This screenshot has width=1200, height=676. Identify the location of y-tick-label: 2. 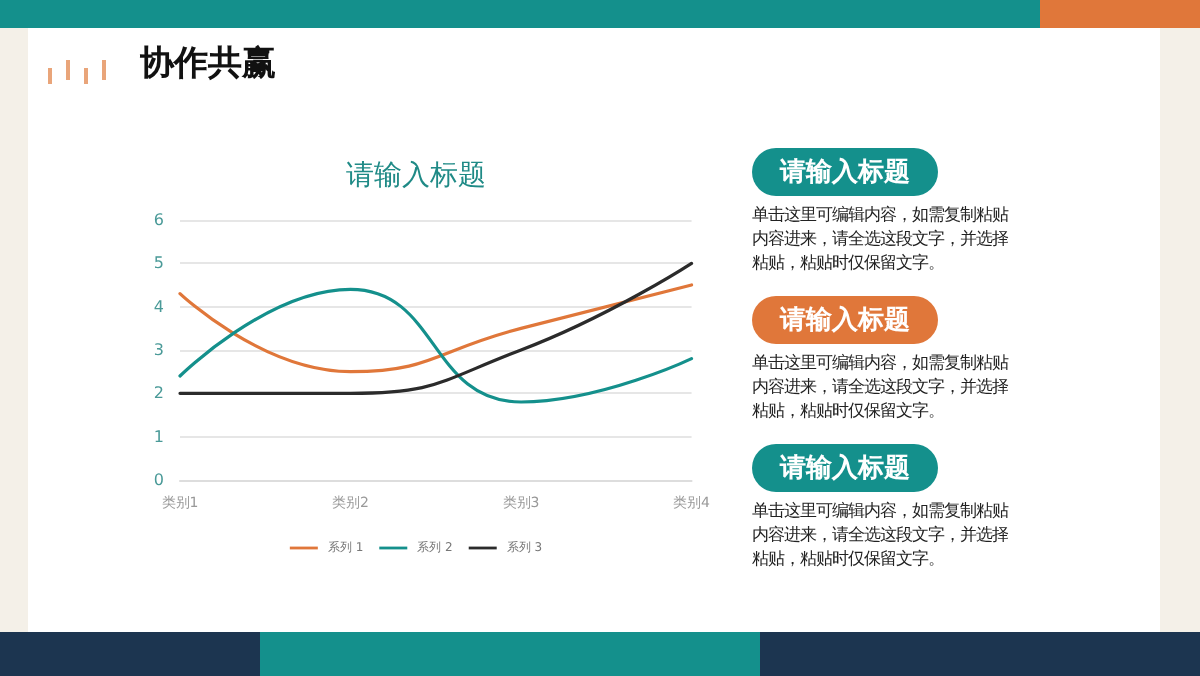
(158, 393).